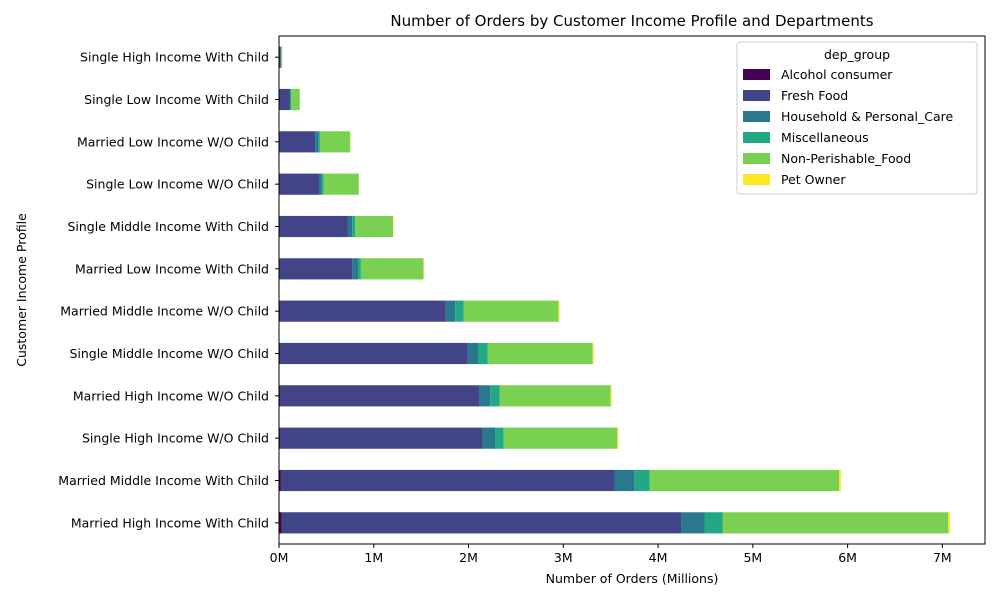  Describe the element at coordinates (468, 557) in the screenshot. I see `x-tick-label: 2M` at that location.